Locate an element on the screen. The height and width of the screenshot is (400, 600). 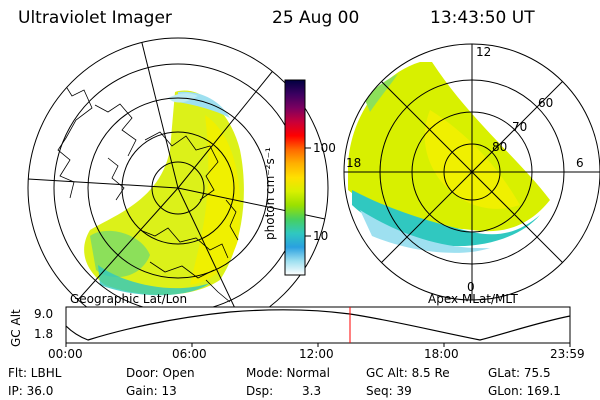
mlat-label-60: 60 is located at coordinates (546, 103).